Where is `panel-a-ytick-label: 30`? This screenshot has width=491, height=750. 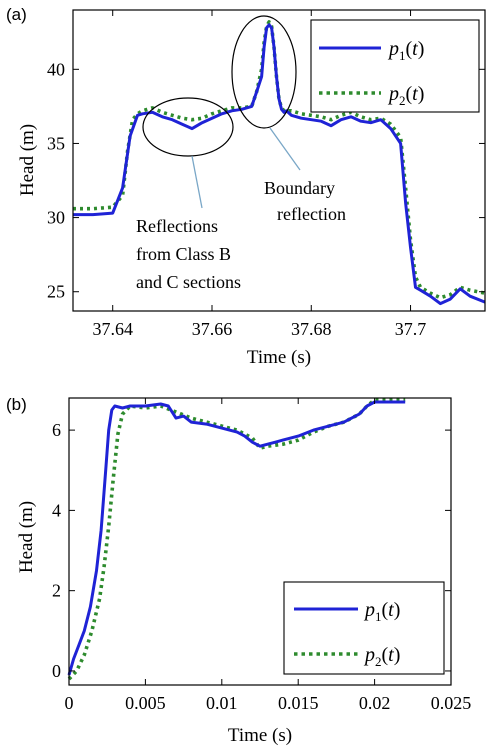 panel-a-ytick-label: 30 is located at coordinates (56, 218).